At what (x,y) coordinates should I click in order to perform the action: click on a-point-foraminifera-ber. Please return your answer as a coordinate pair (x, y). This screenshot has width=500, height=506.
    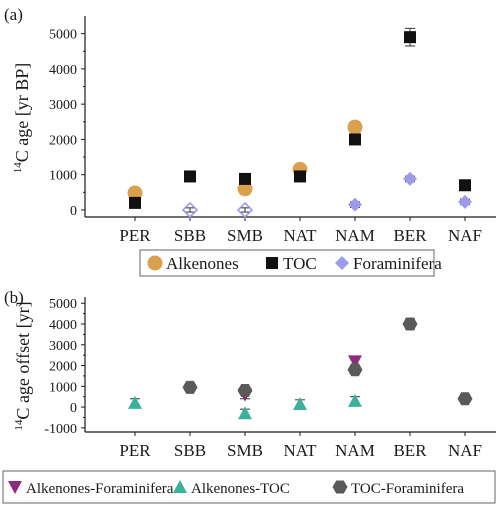
    Looking at the image, I should click on (410, 178).